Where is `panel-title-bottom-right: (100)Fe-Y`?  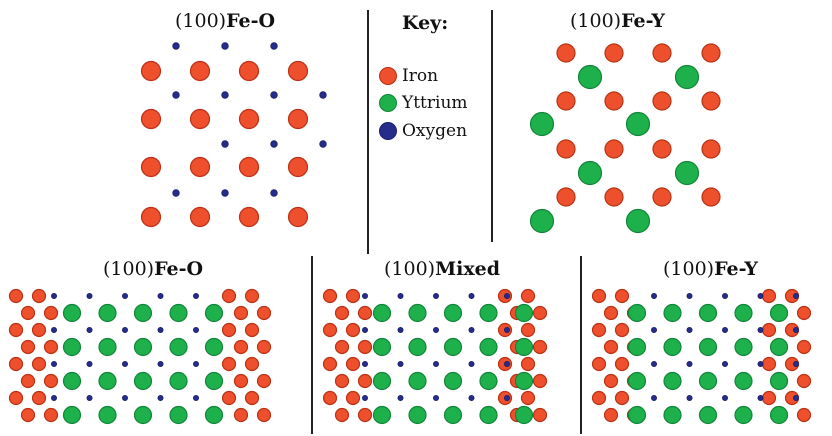 panel-title-bottom-right: (100)Fe-Y is located at coordinates (710, 269).